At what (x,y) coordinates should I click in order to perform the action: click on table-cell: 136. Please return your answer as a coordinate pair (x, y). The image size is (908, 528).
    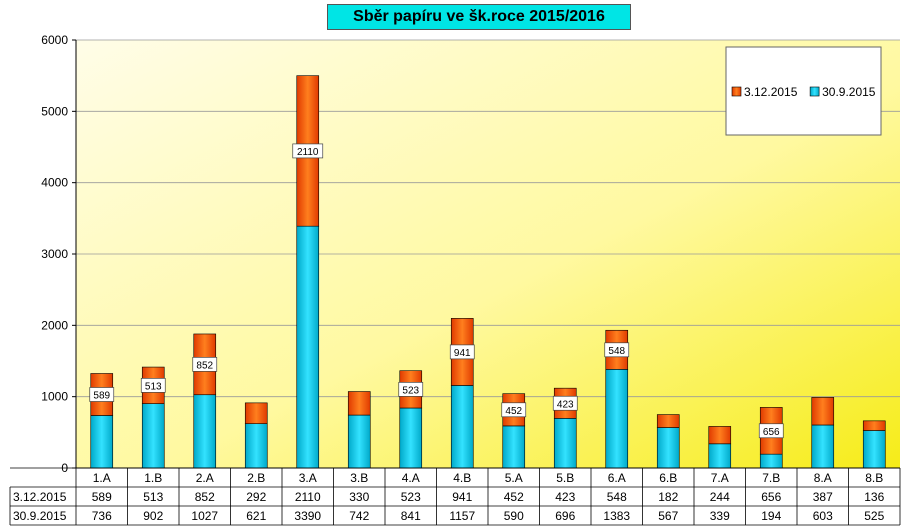
    Looking at the image, I should click on (874, 497).